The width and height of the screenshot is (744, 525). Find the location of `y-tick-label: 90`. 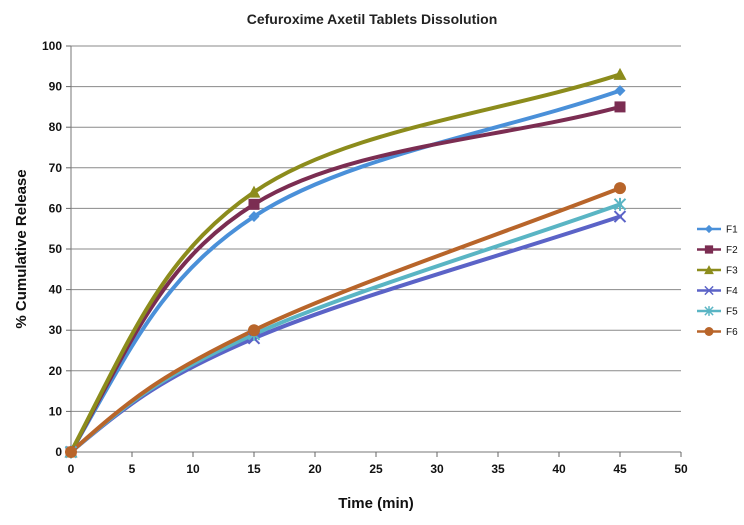

y-tick-label: 90 is located at coordinates (56, 87).